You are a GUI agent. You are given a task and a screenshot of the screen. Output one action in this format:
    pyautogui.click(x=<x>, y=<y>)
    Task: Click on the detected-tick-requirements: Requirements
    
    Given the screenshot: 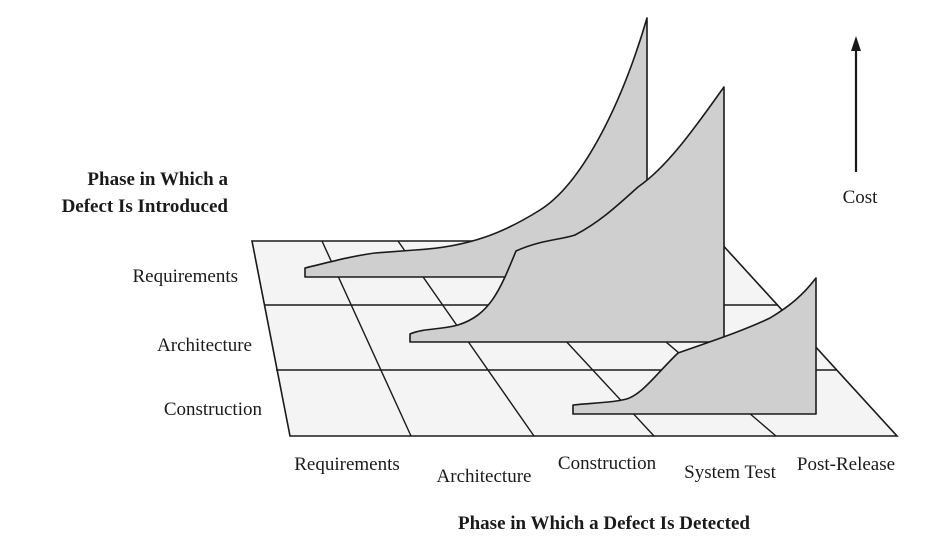 What is the action you would take?
    pyautogui.click(x=347, y=464)
    